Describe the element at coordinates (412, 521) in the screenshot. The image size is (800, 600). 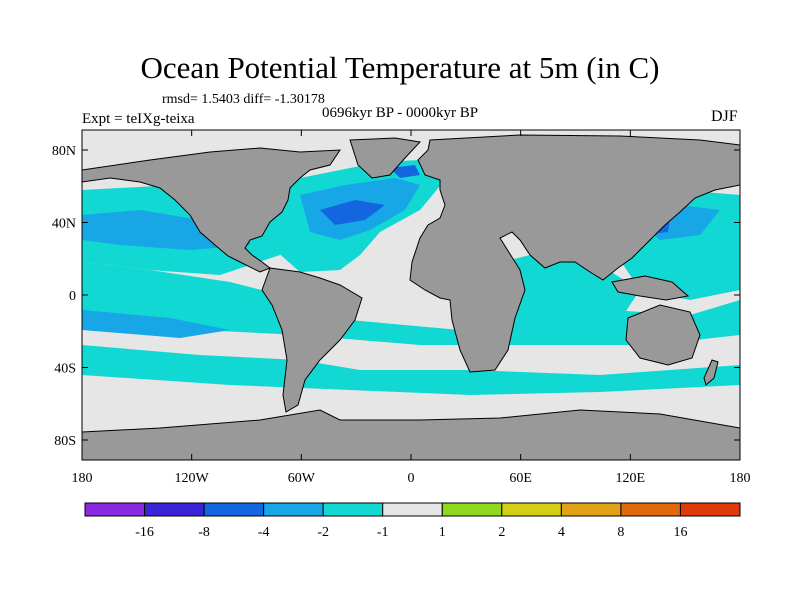
I see `colorbar: -16 -8 -4 -2 -1 1 2 4 8 16` at that location.